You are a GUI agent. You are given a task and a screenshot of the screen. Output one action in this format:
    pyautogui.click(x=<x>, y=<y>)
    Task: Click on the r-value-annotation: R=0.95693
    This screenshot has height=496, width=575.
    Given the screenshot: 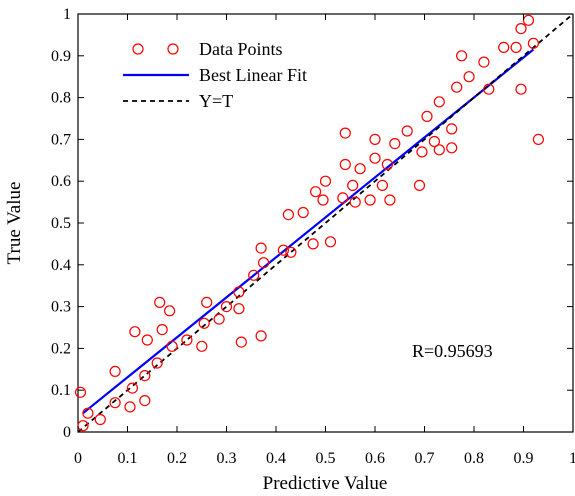 What is the action you would take?
    pyautogui.click(x=452, y=351)
    